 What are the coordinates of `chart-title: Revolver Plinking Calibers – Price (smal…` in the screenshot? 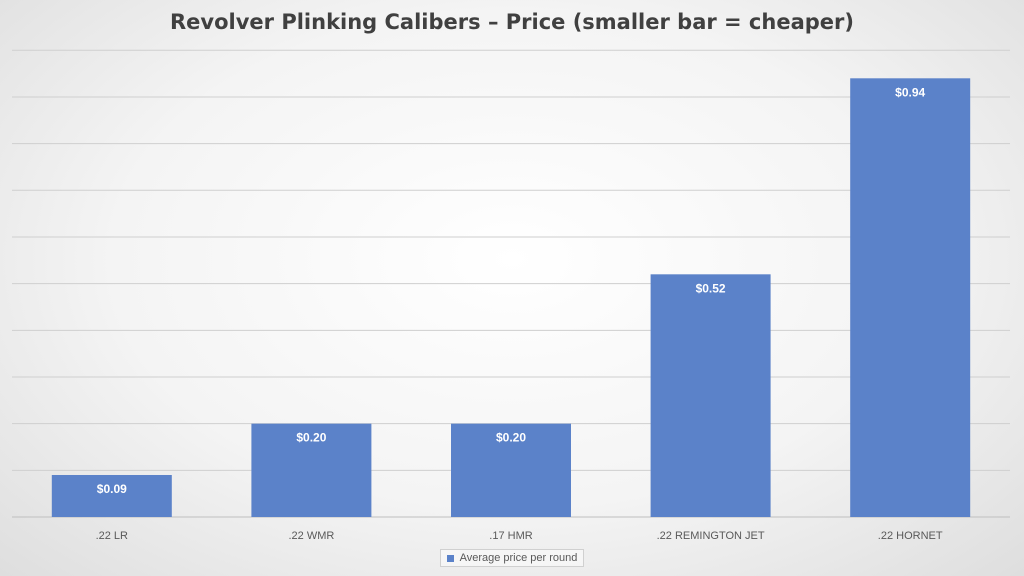 It's located at (512, 22).